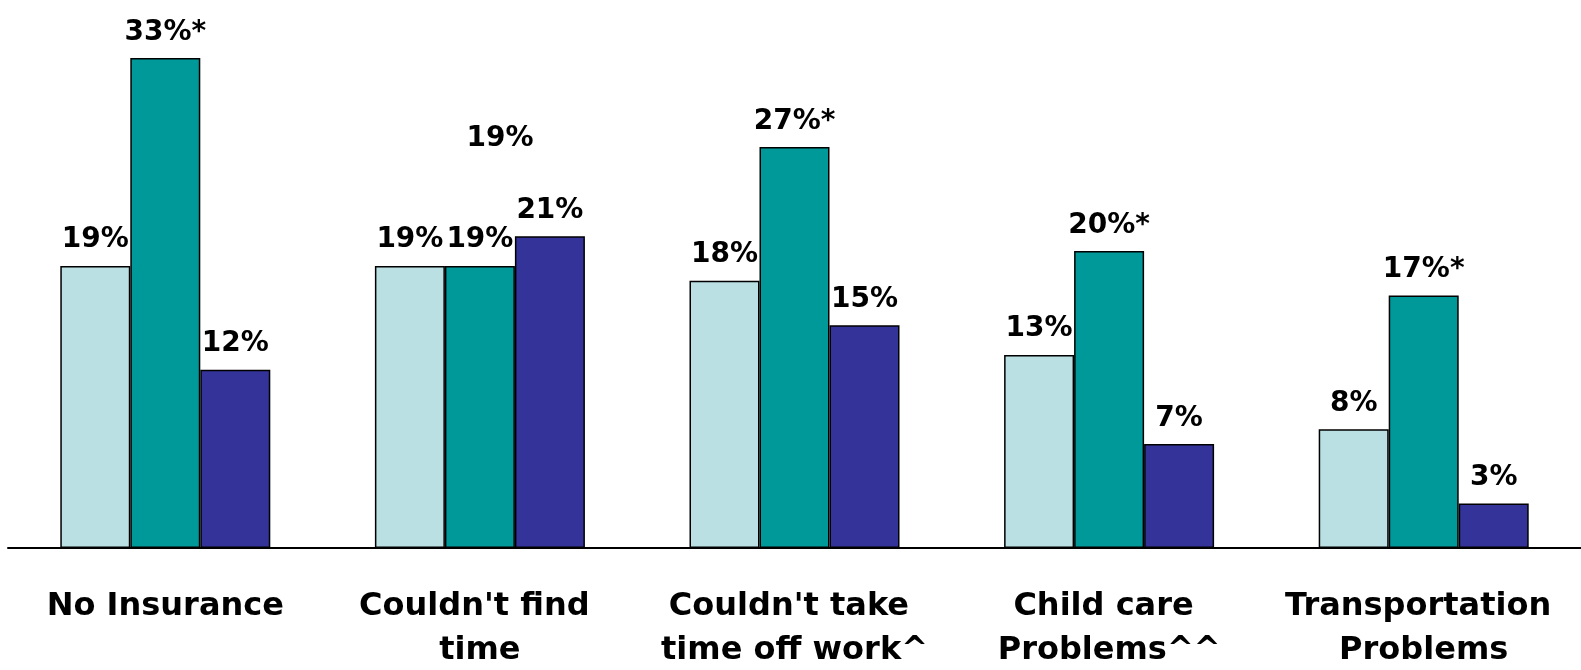  What do you see at coordinates (1039, 327) in the screenshot?
I see `data-label: 13%` at bounding box center [1039, 327].